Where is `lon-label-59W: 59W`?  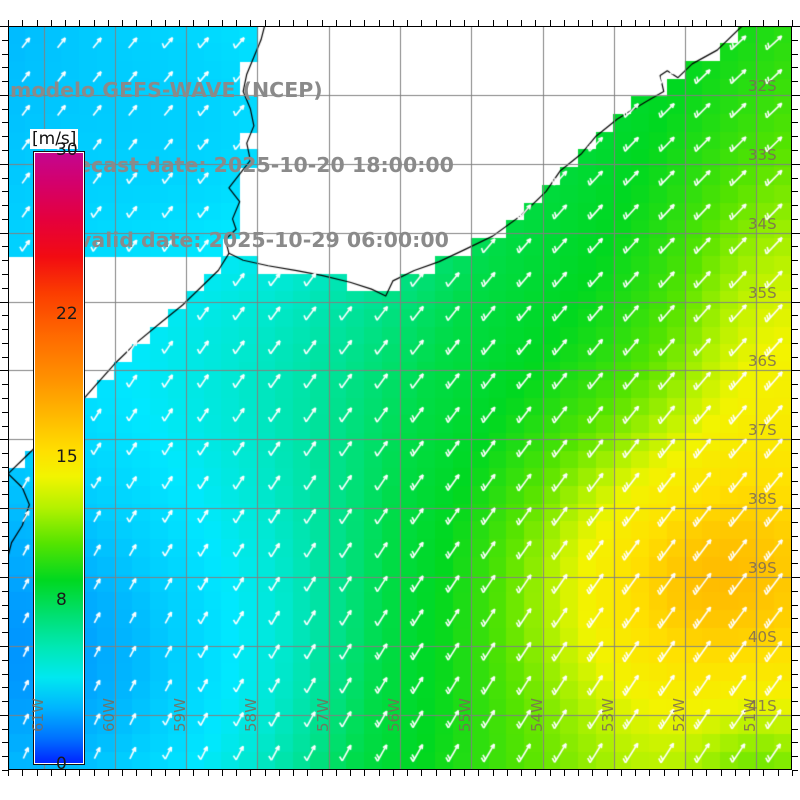 lon-label-59W: 59W is located at coordinates (180, 715).